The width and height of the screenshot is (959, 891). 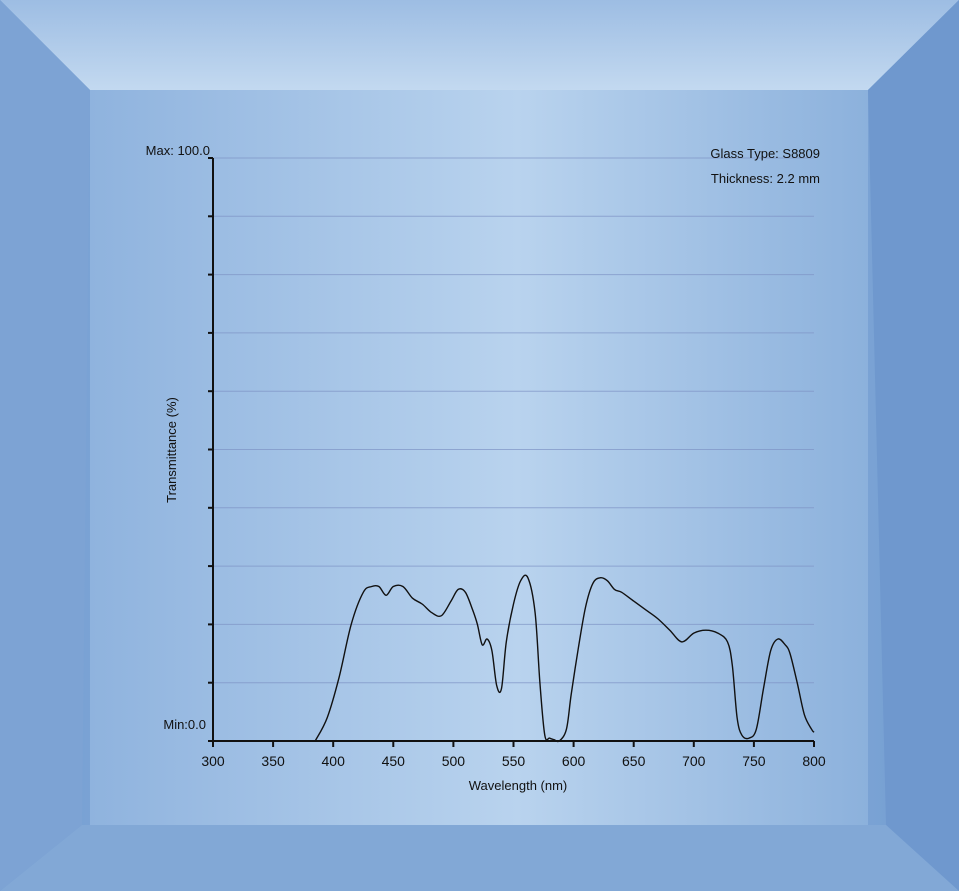 What do you see at coordinates (171, 450) in the screenshot?
I see `y-axis-label: Transmittance (%)` at bounding box center [171, 450].